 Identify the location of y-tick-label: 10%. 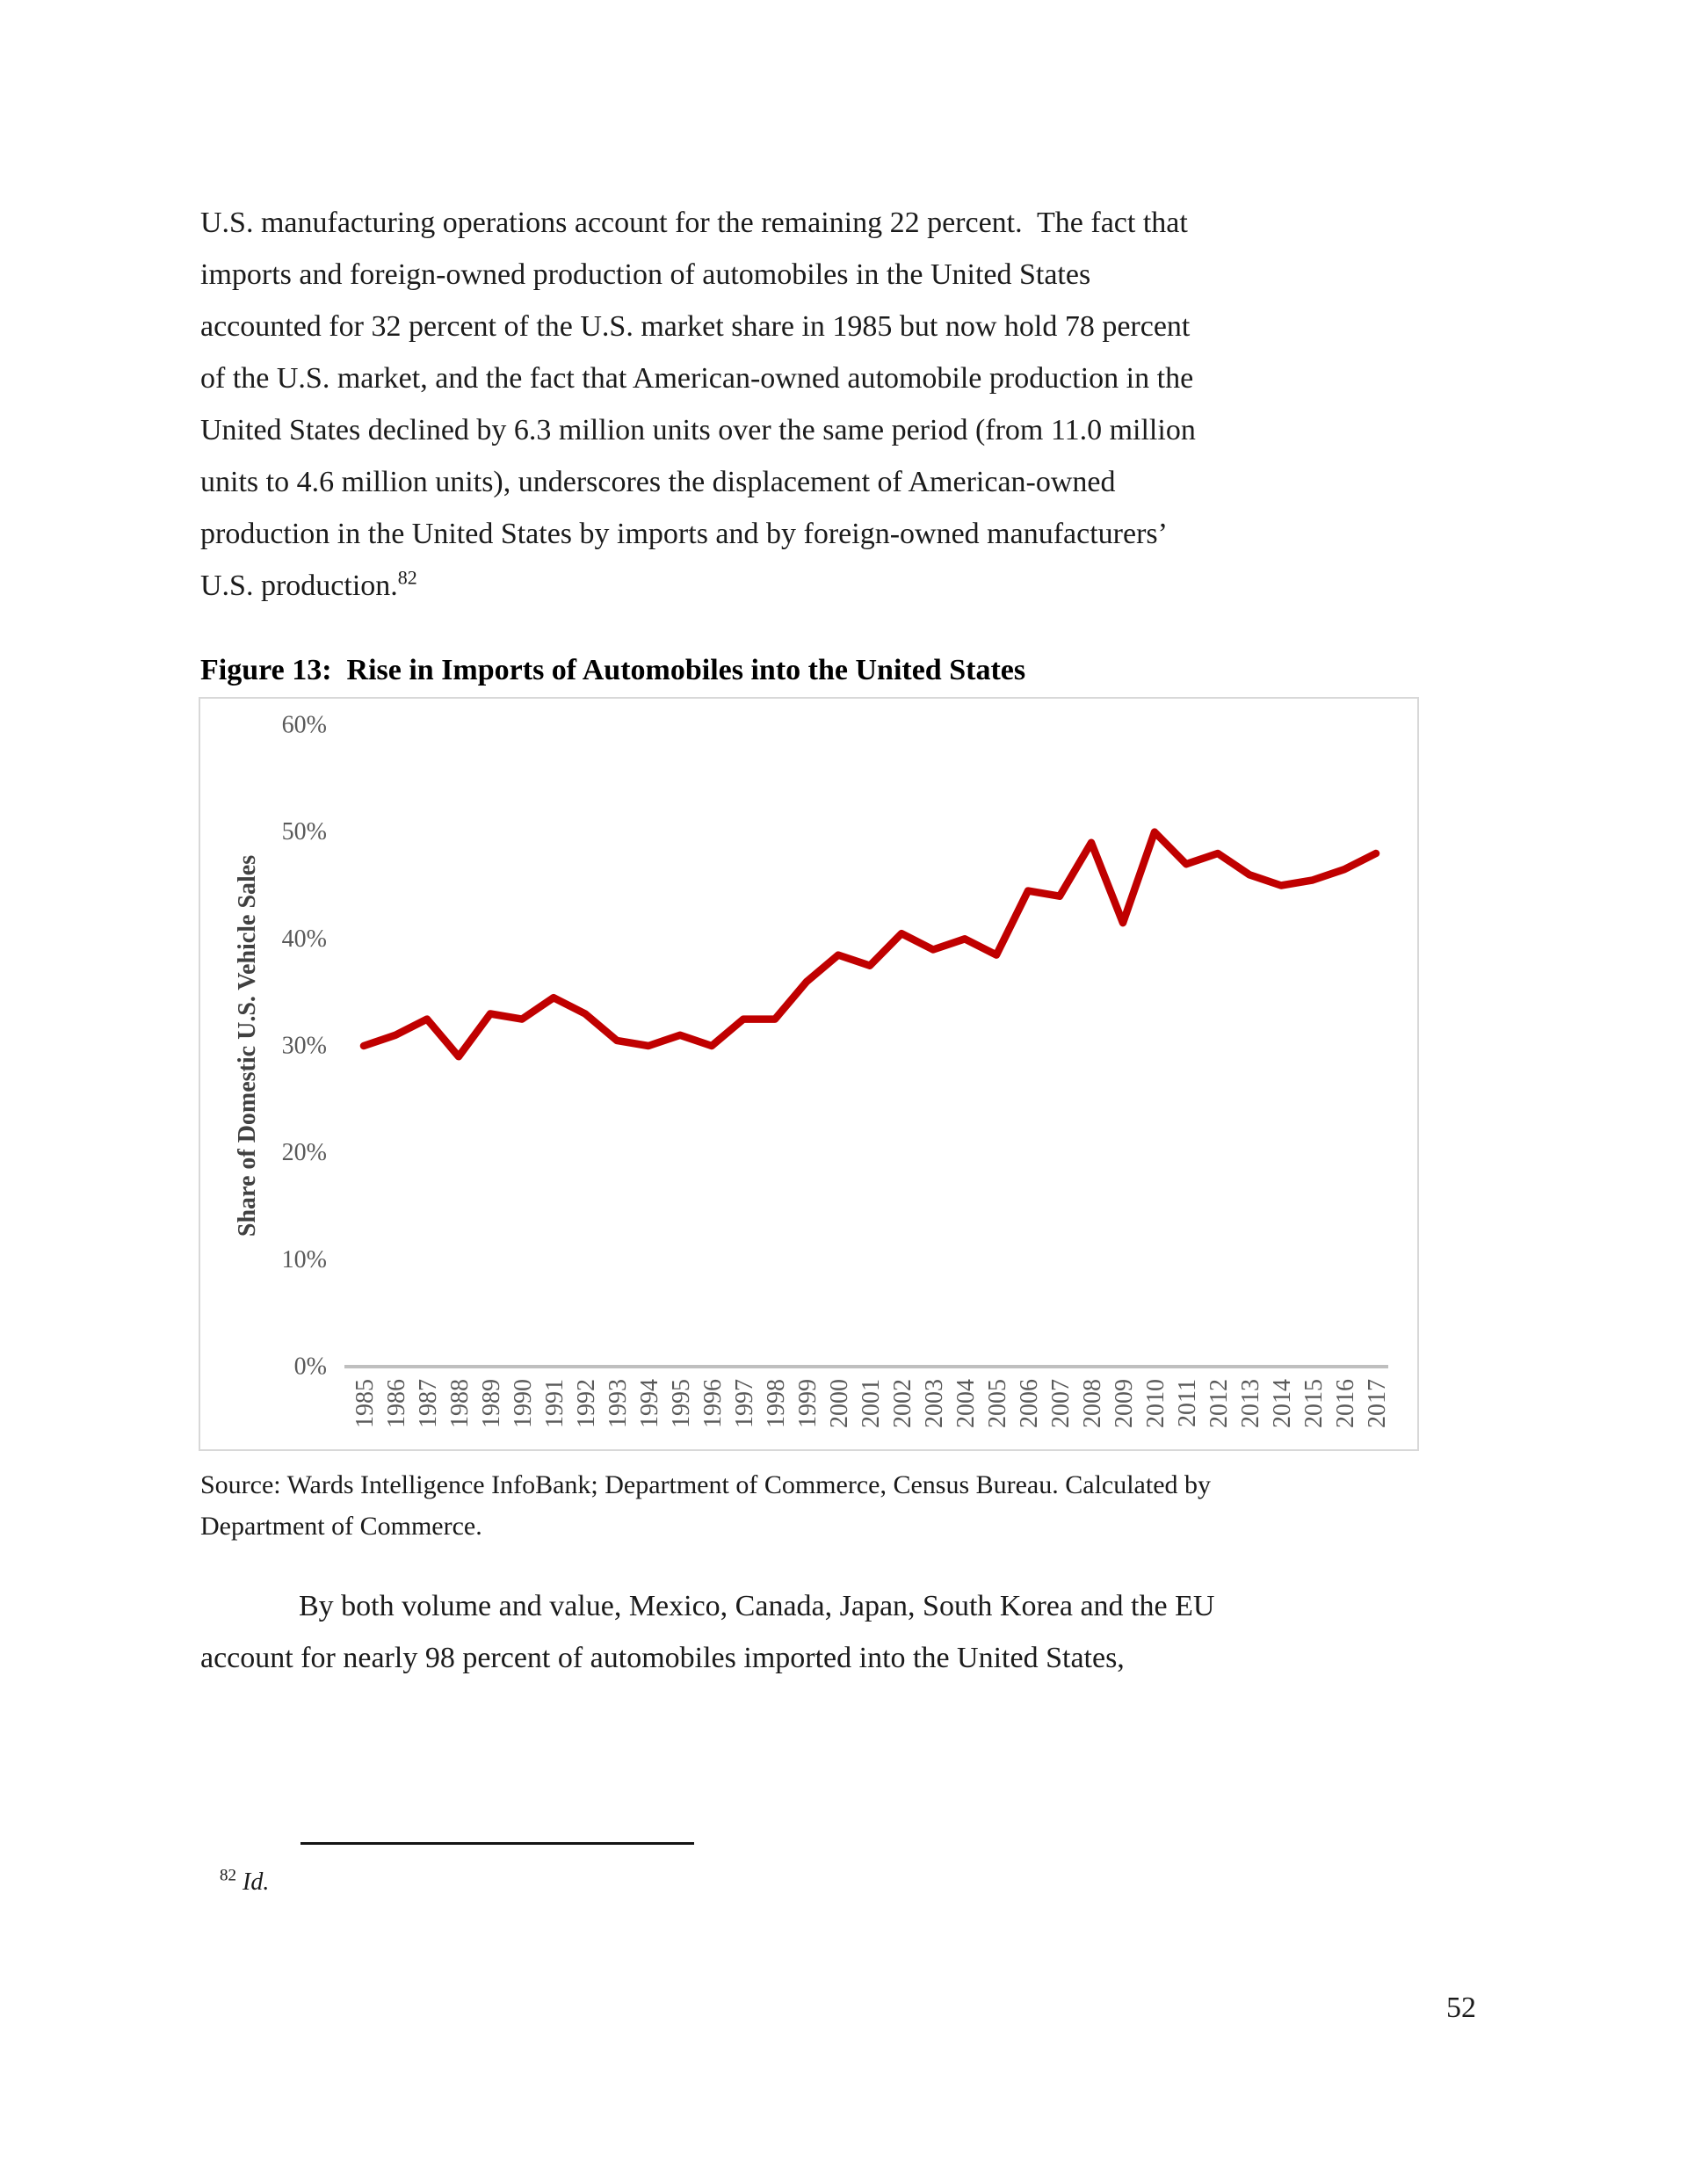
(304, 1259).